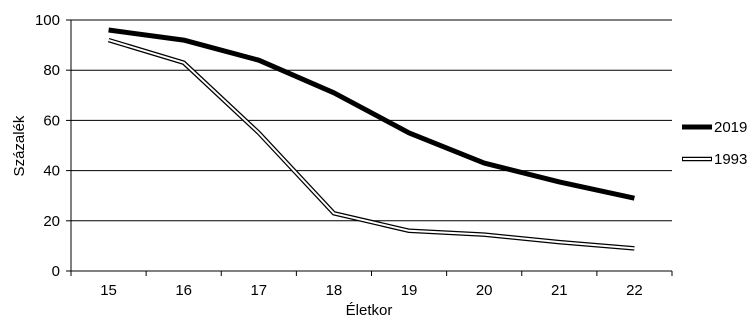 The width and height of the screenshot is (756, 320). I want to click on x-tick-label-21: 21, so click(559, 290).